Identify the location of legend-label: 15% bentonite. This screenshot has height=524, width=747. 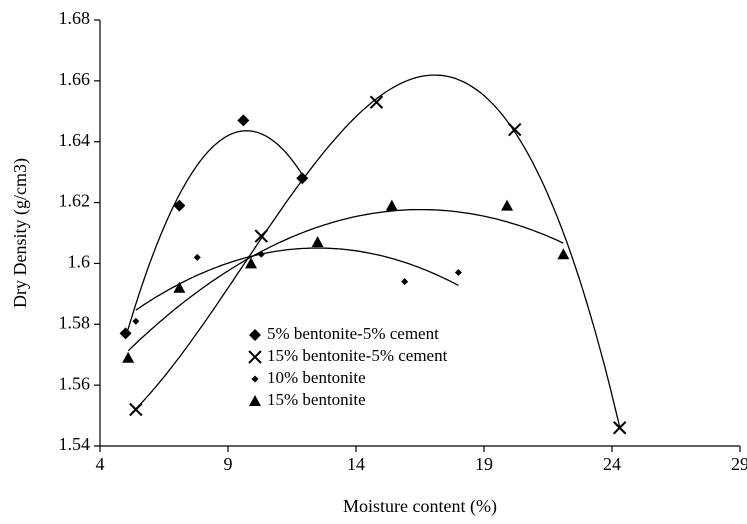
(316, 399).